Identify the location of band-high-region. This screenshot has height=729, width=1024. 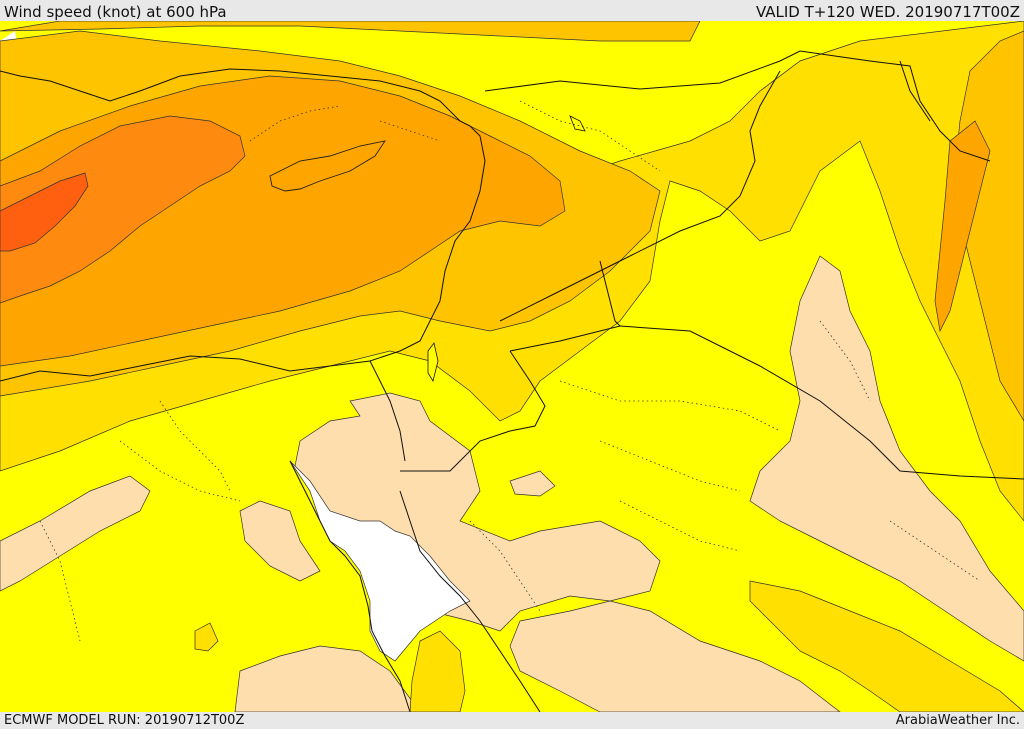
(123, 209).